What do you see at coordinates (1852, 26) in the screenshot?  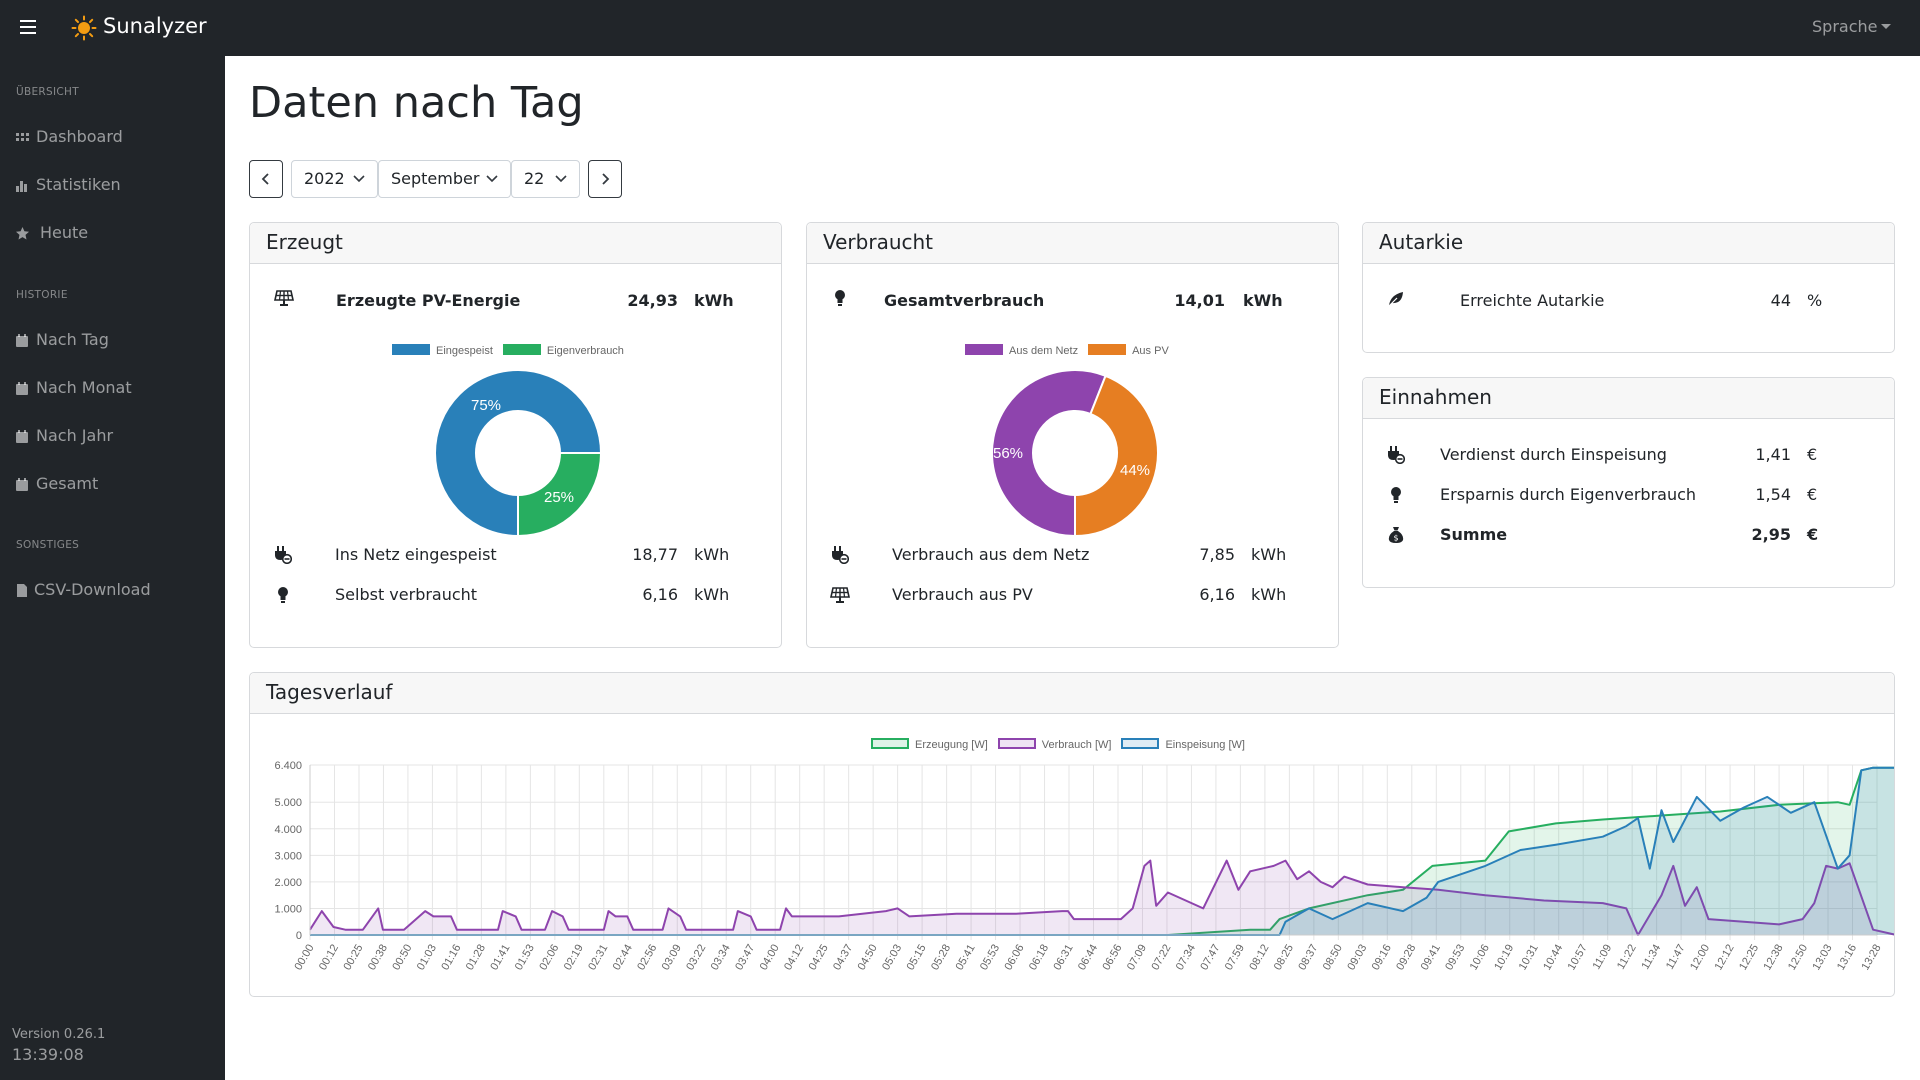 I see `language-dropdown: Sprache` at bounding box center [1852, 26].